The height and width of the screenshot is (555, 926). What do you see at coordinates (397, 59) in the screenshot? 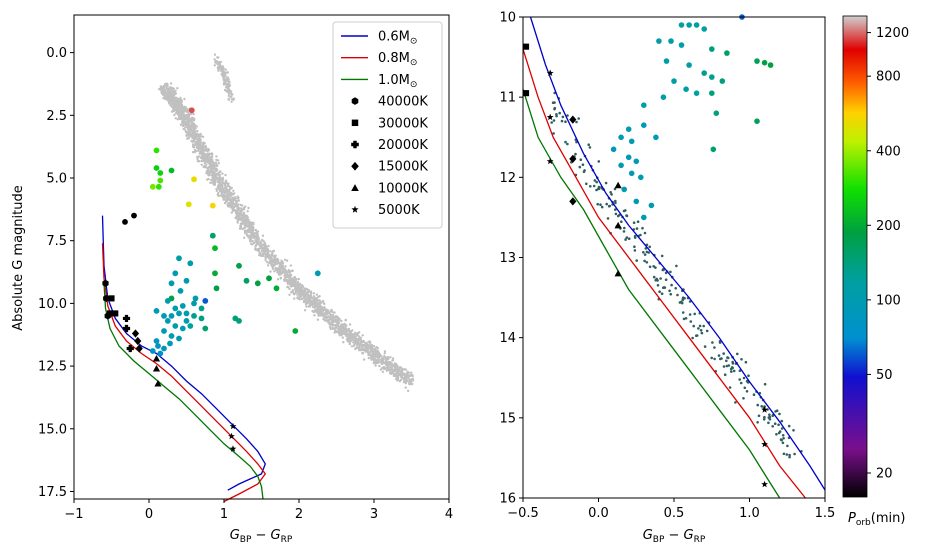
I see `legend-label: 0.8M⊙` at bounding box center [397, 59].